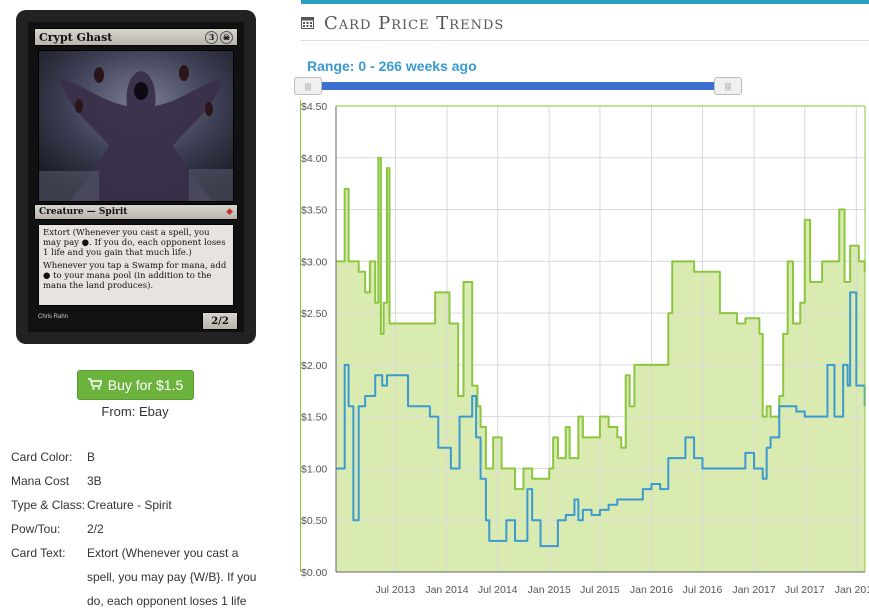 This screenshot has height=613, width=869. I want to click on card-mana-cost: 3 ☠, so click(219, 37).